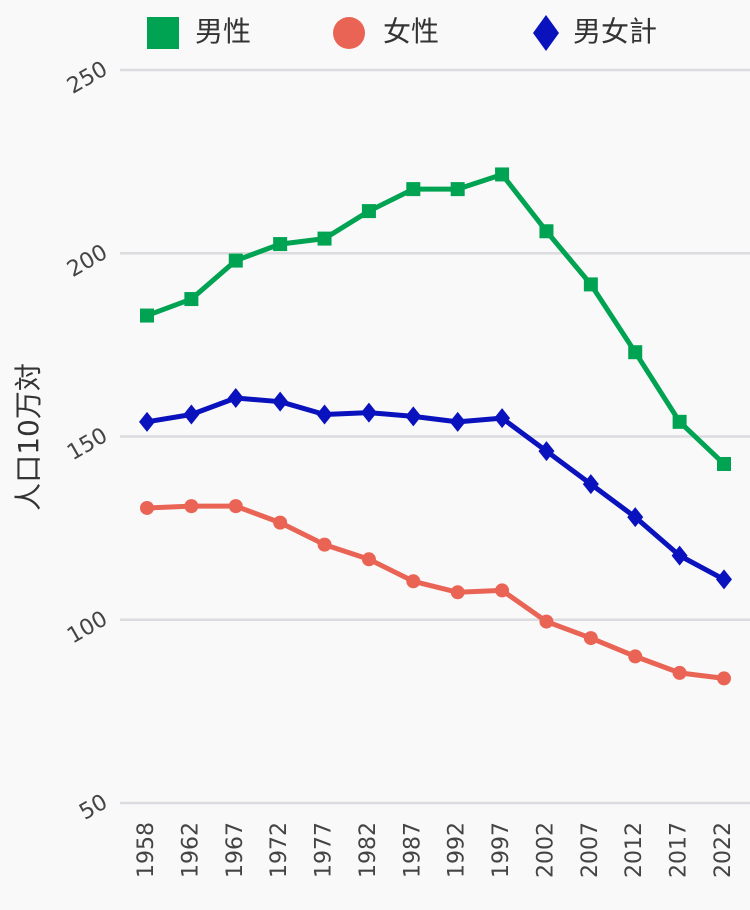 Image resolution: width=750 pixels, height=910 pixels. Describe the element at coordinates (235, 850) in the screenshot. I see `x-tick-label: 1967` at that location.